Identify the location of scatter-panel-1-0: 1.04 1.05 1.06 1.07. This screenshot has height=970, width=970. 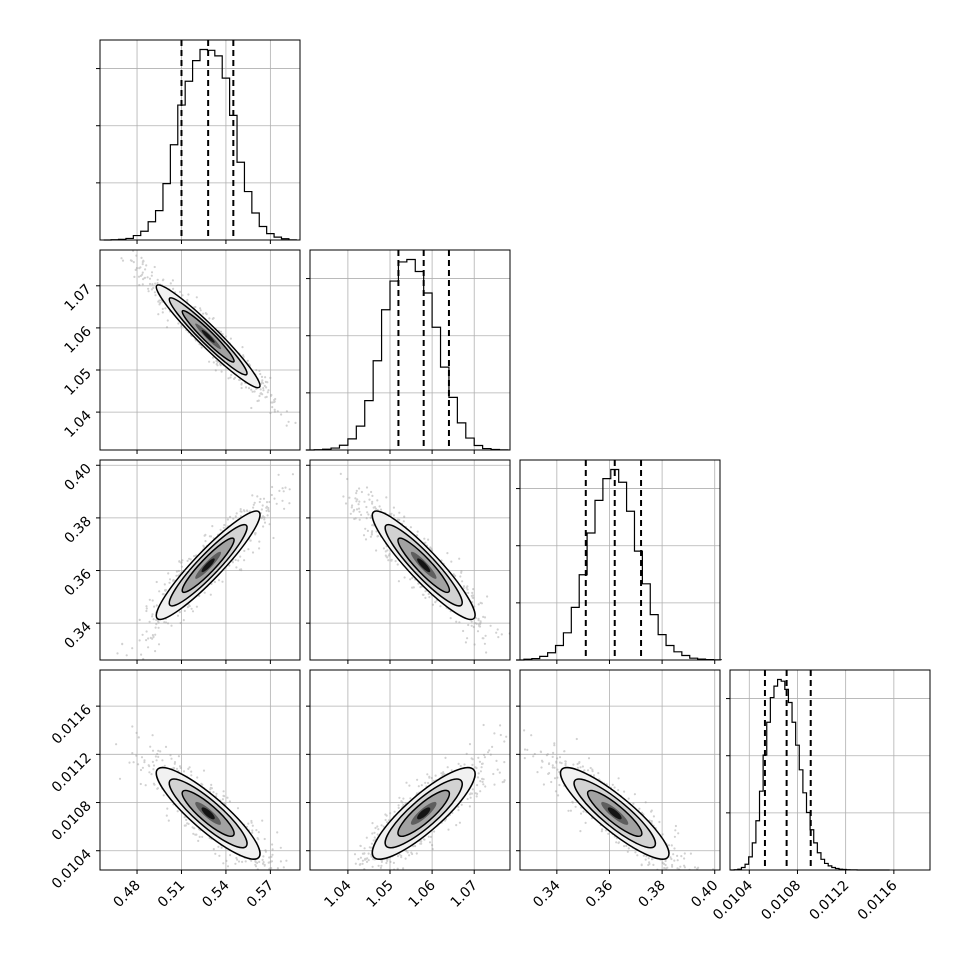
(181, 351).